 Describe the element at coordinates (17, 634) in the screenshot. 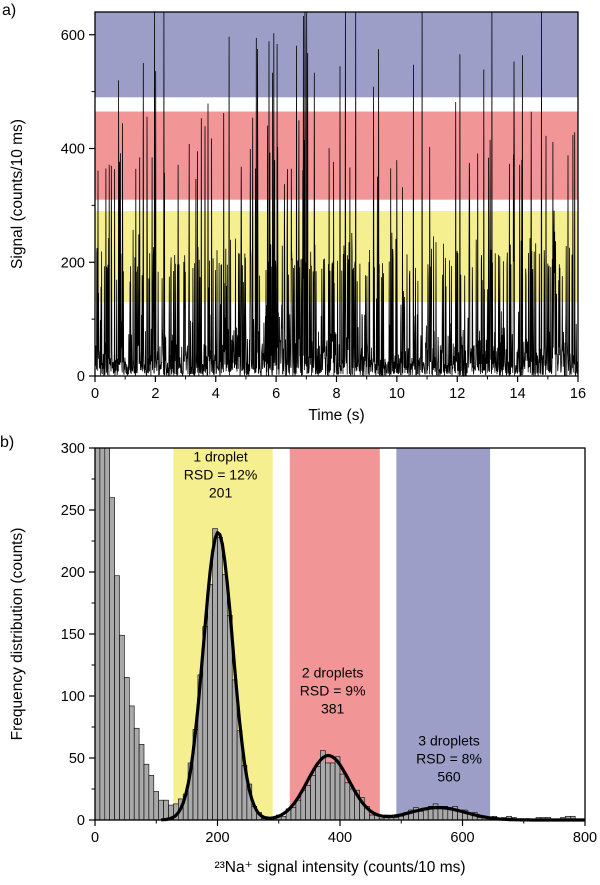

I see `y-axis-title: Frequency distribution (counts)` at that location.